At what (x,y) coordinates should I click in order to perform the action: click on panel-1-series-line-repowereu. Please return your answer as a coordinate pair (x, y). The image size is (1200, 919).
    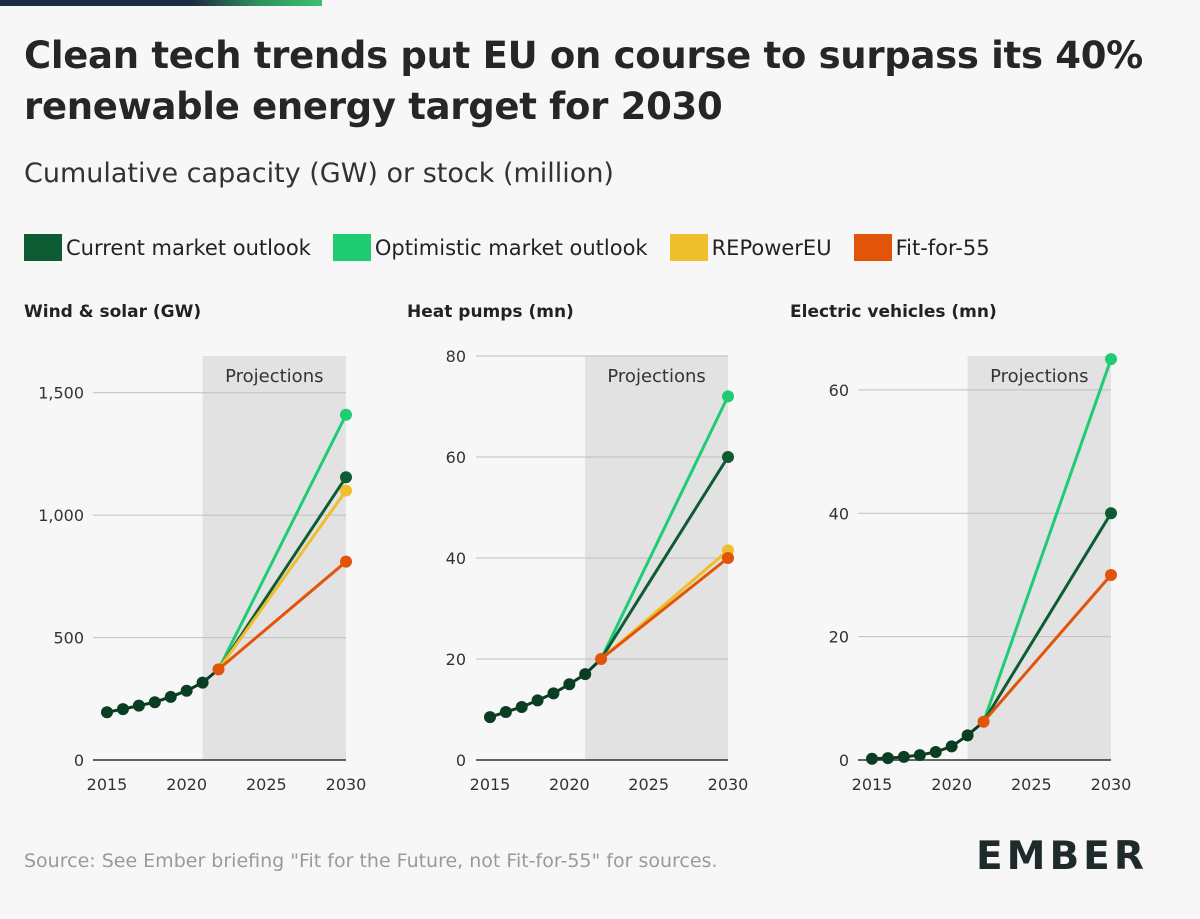
    Looking at the image, I should click on (282, 580).